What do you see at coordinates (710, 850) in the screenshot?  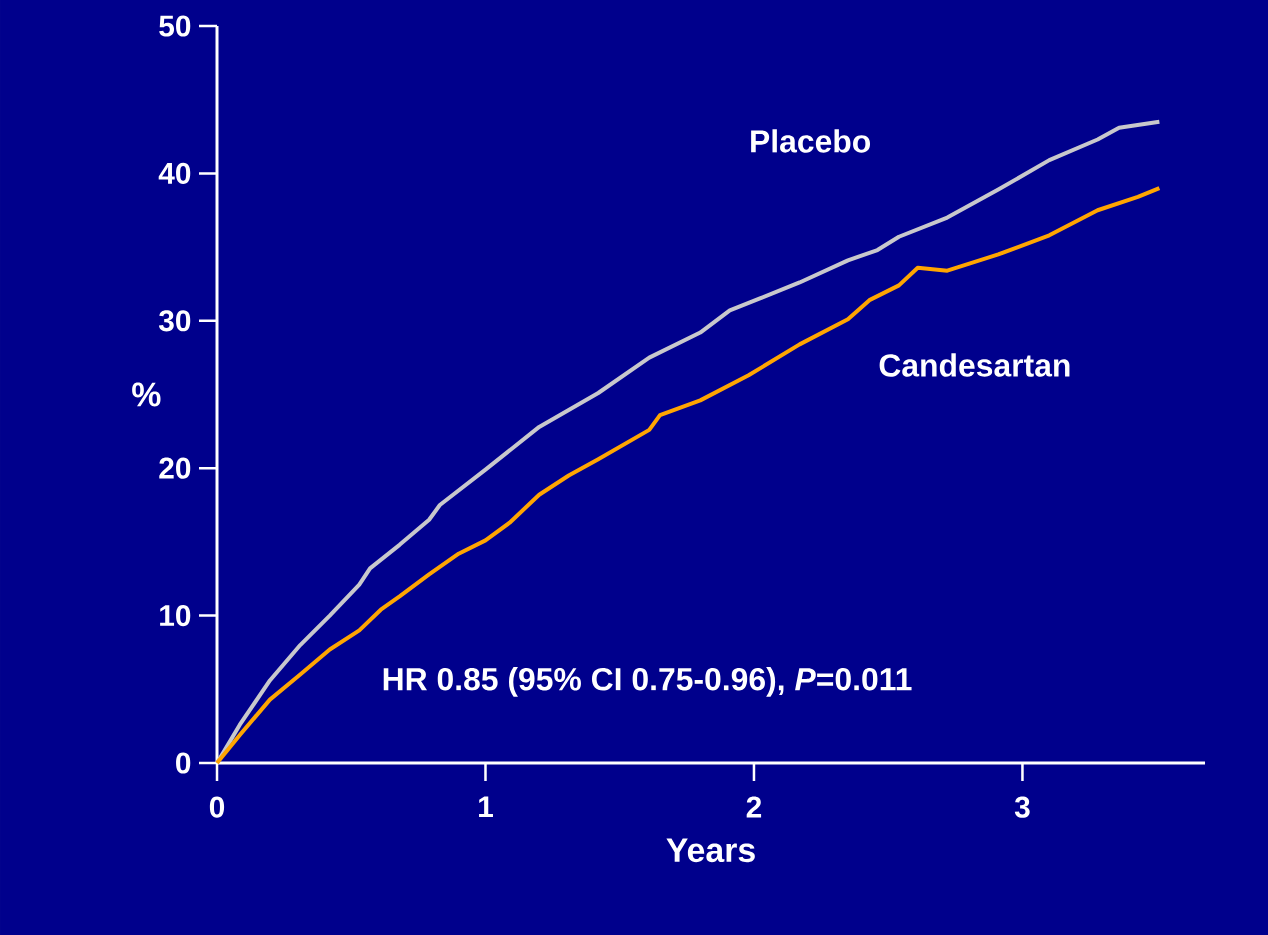 I see `x-axis-title: Years` at bounding box center [710, 850].